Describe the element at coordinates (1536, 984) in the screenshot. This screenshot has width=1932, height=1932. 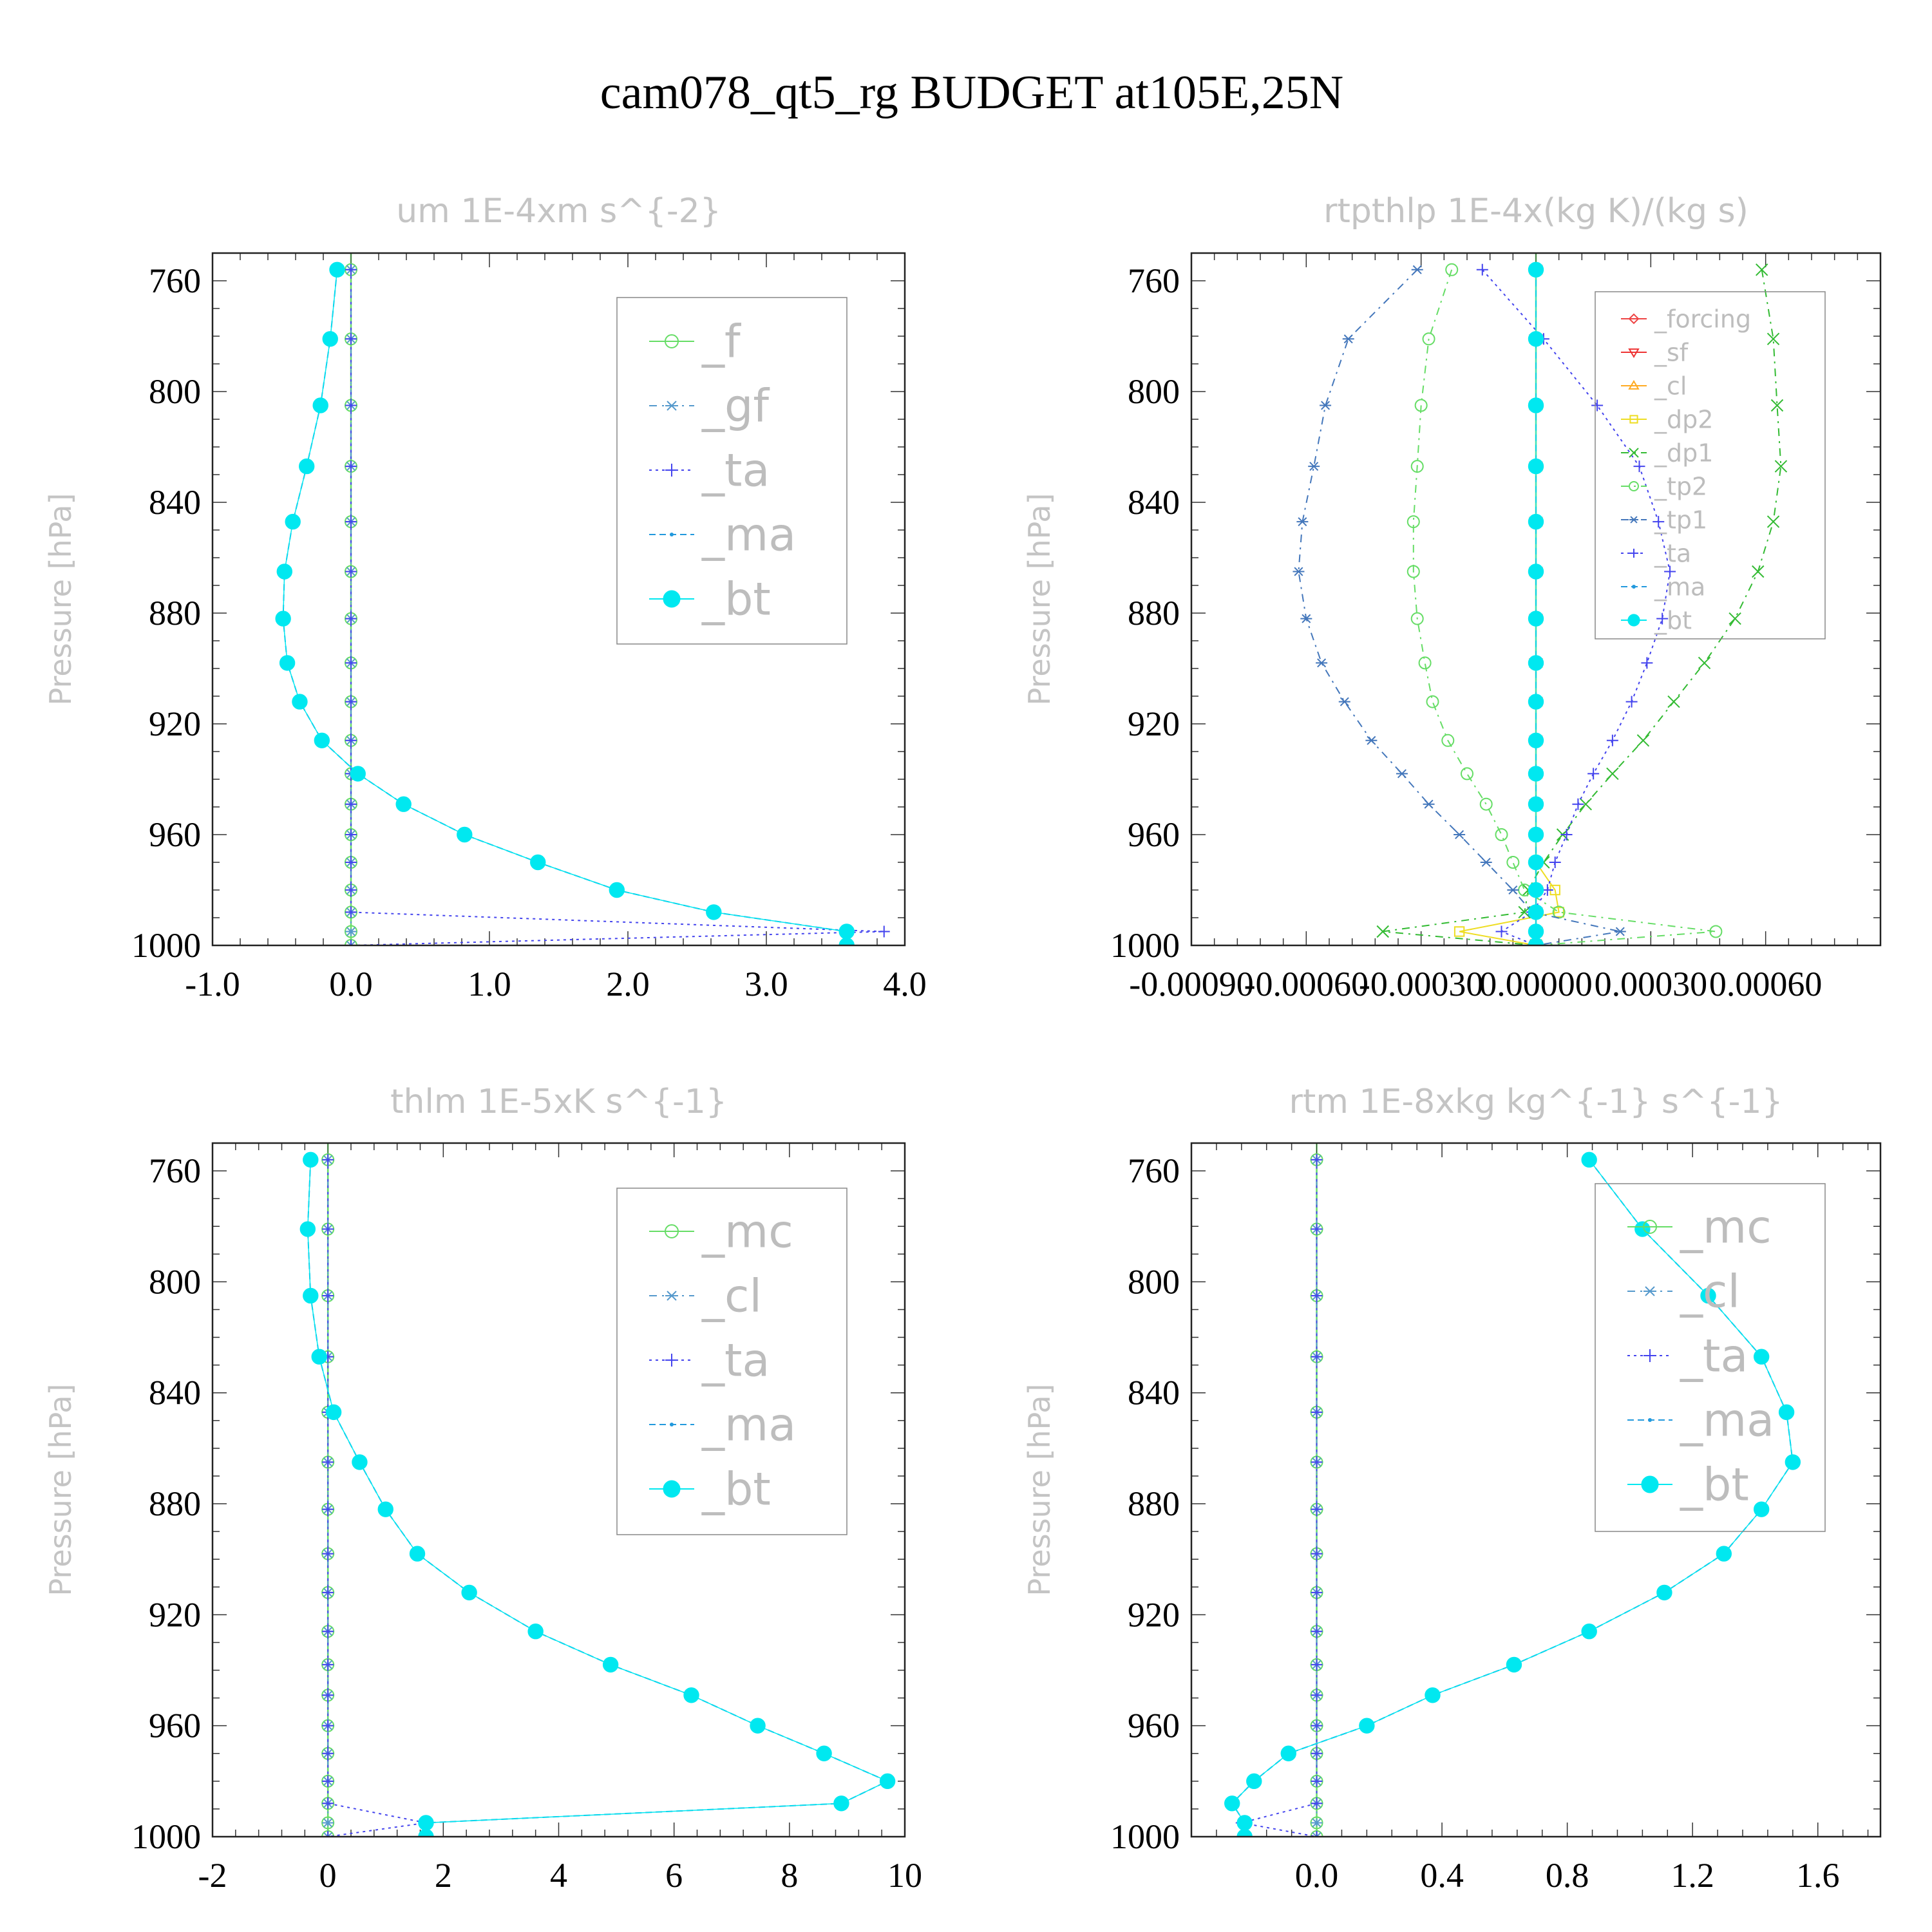
I see `x-tick-label: 0.00000` at that location.